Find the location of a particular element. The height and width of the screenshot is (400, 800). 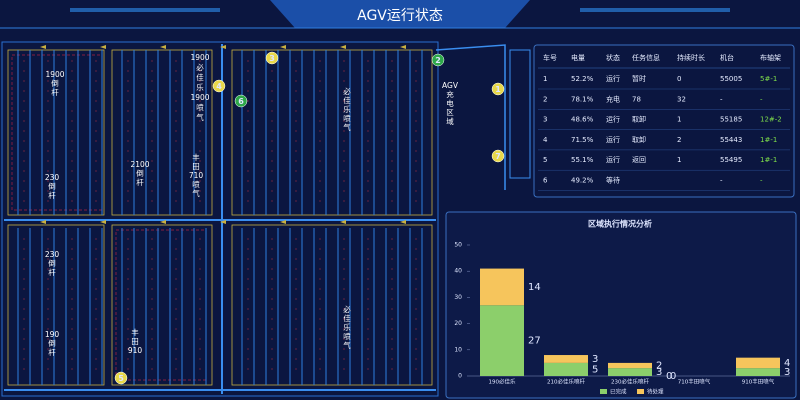

agv-label: 6 is located at coordinates (241, 101).